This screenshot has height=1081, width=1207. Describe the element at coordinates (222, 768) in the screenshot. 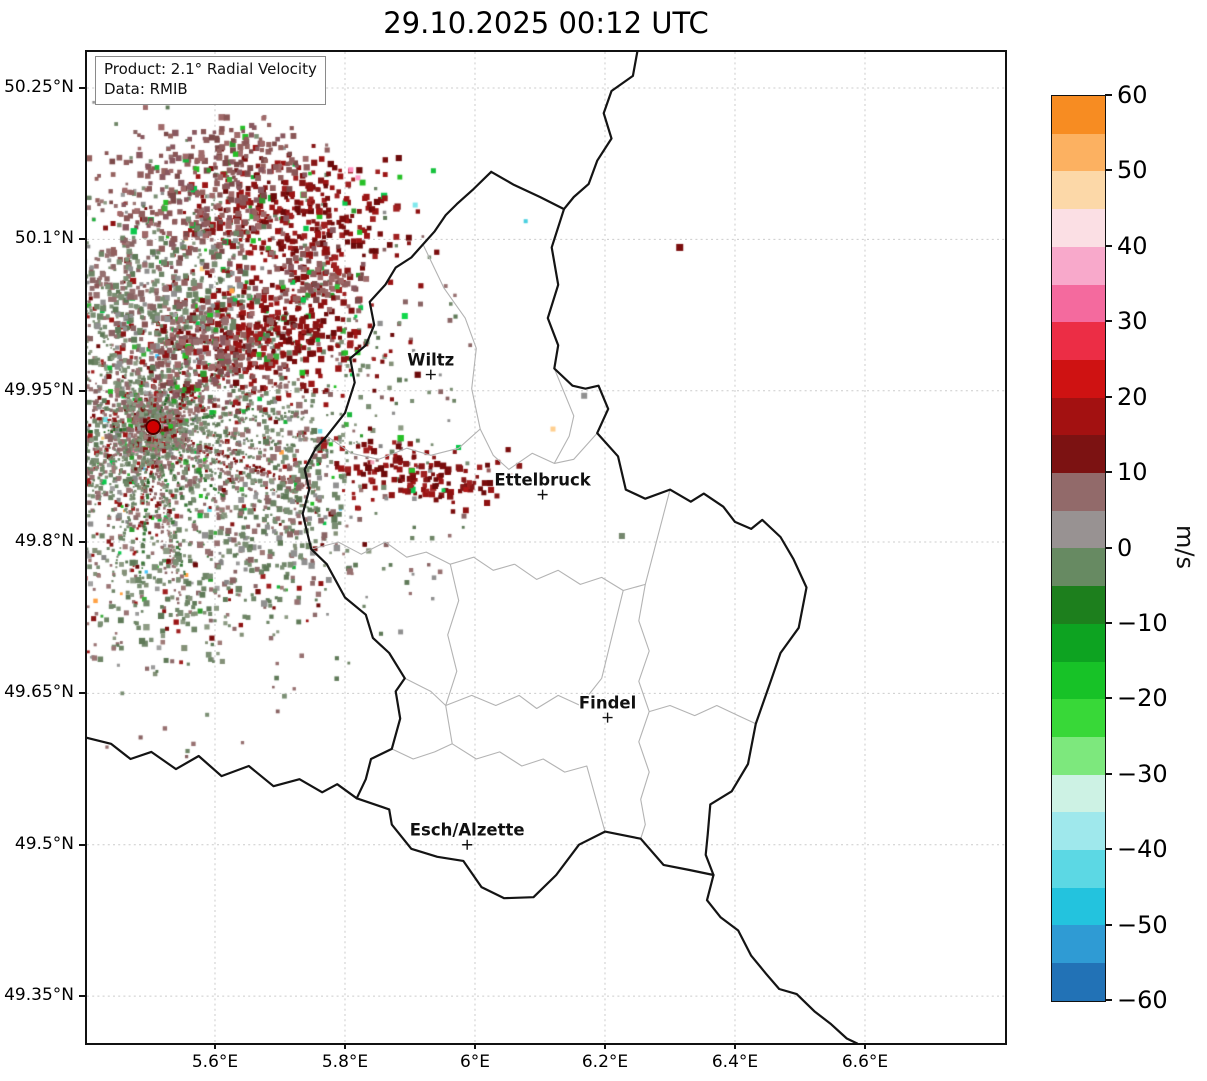

I see `france-belgium-border` at that location.